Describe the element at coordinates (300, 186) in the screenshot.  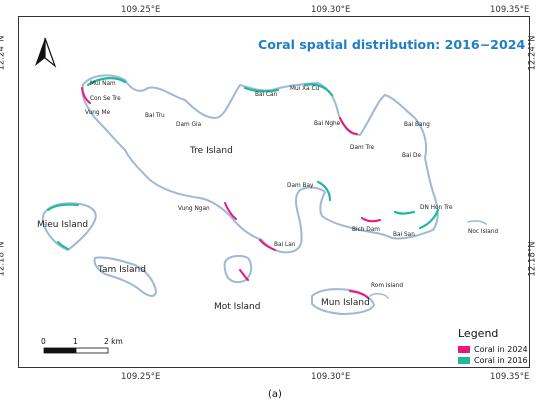
I see `place-label: Dam Bay` at that location.